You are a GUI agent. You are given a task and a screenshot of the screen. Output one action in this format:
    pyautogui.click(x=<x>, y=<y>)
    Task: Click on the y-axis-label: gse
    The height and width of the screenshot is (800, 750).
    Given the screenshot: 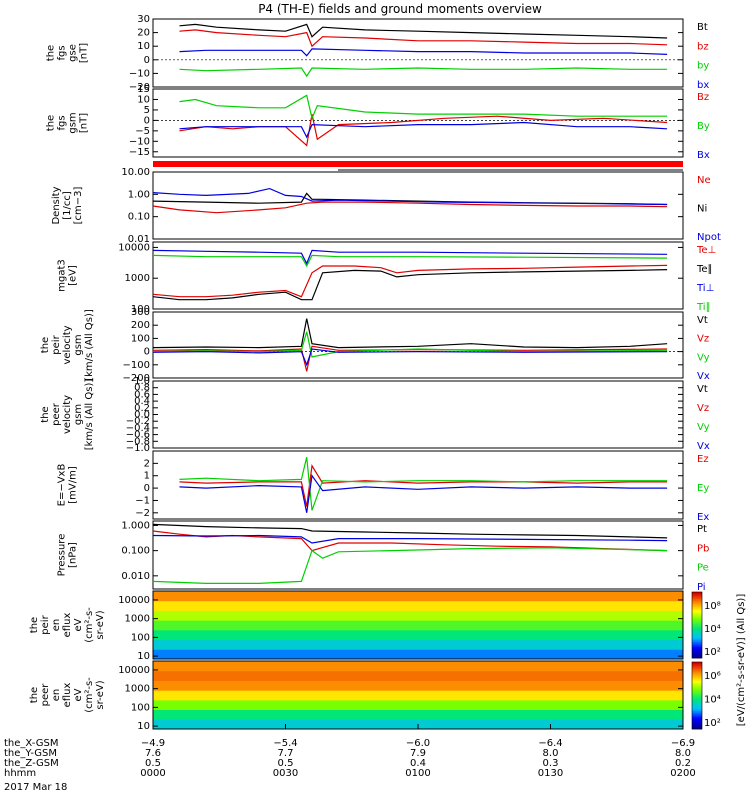 What is the action you would take?
    pyautogui.click(x=73, y=53)
    